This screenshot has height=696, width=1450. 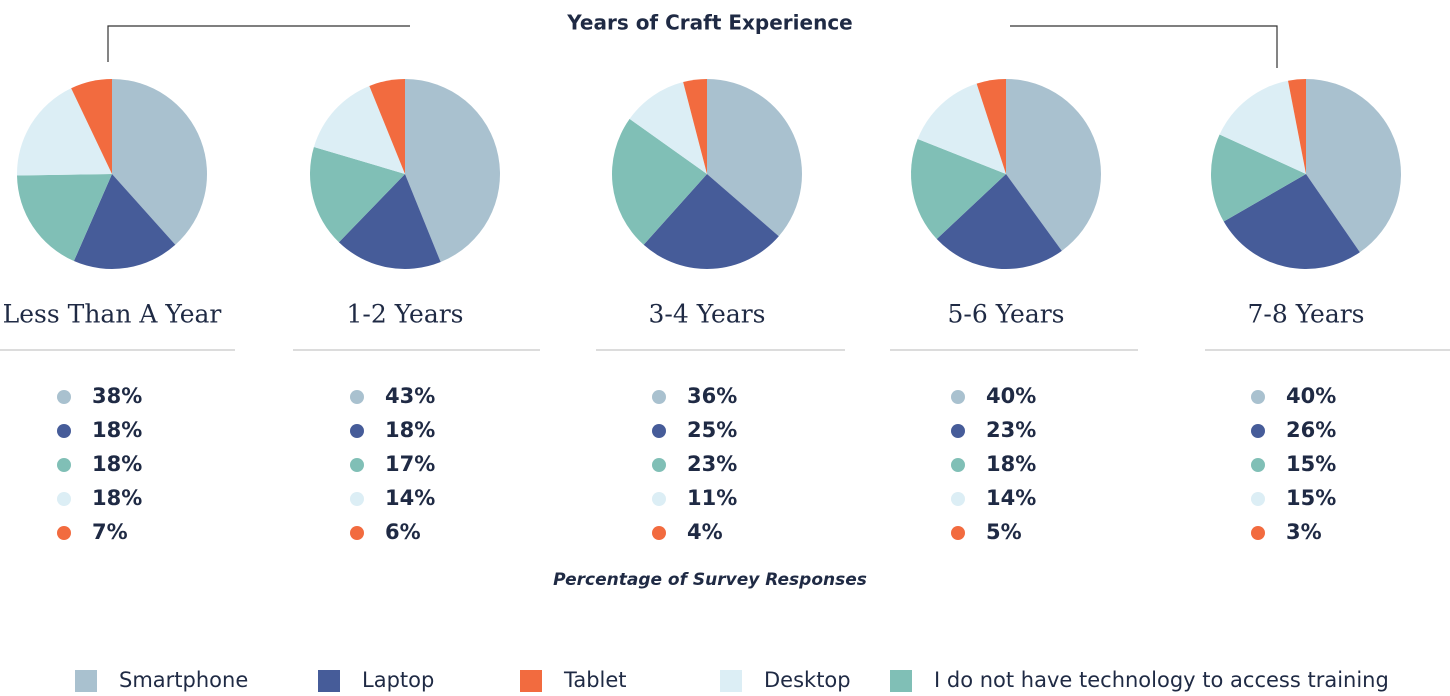 I want to click on value-label: 17%, so click(x=410, y=464).